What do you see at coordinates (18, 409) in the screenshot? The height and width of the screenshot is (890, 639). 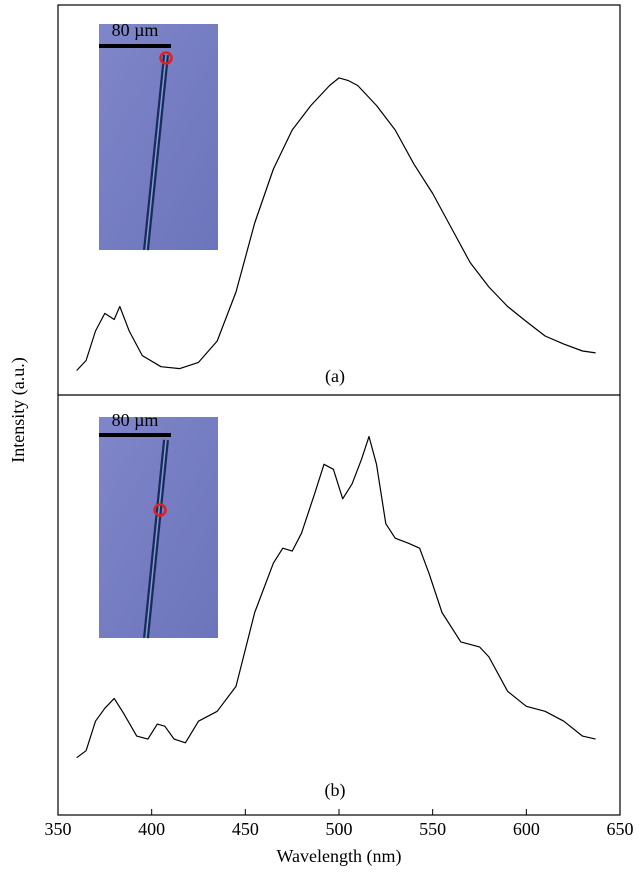 I see `y-axis-label: Intensity (a.u.)` at bounding box center [18, 409].